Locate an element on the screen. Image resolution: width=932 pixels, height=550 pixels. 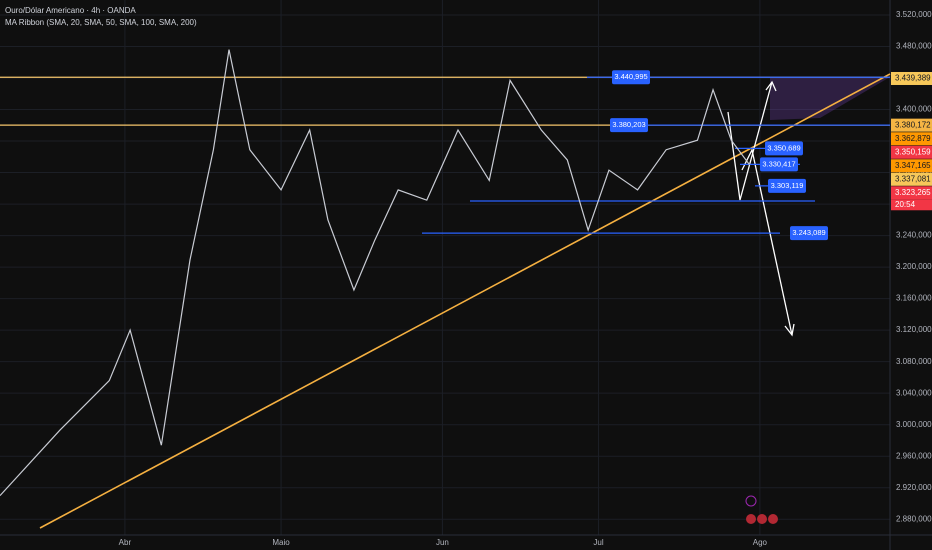
up-arrow-head is located at coordinates (771, 86).